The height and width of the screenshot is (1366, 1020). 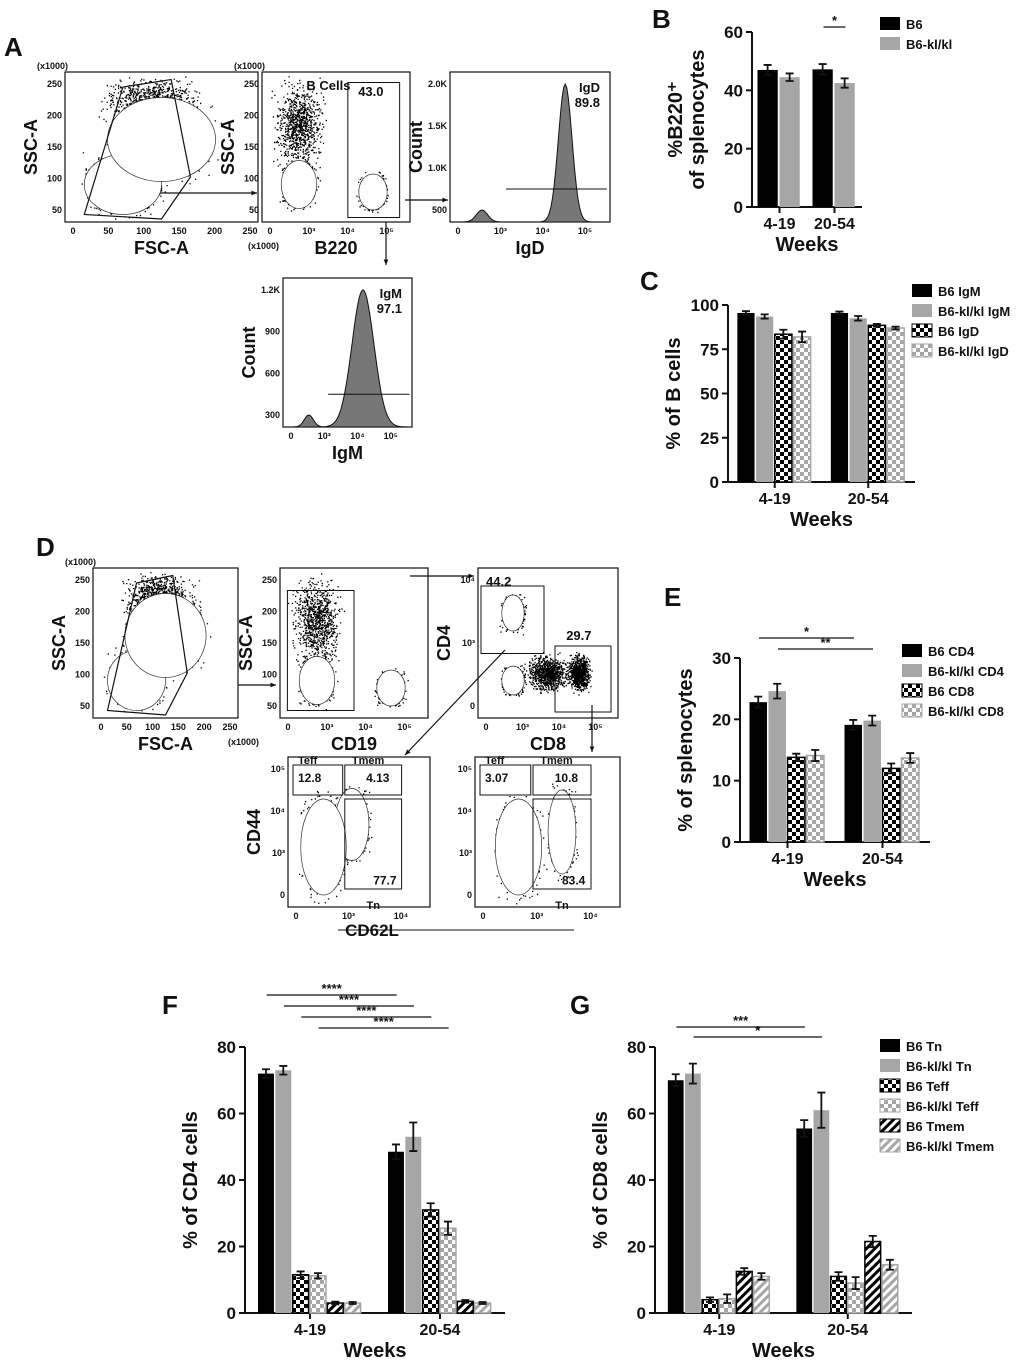 What do you see at coordinates (914, 24) in the screenshot?
I see `chart-b-legend-label: B6` at bounding box center [914, 24].